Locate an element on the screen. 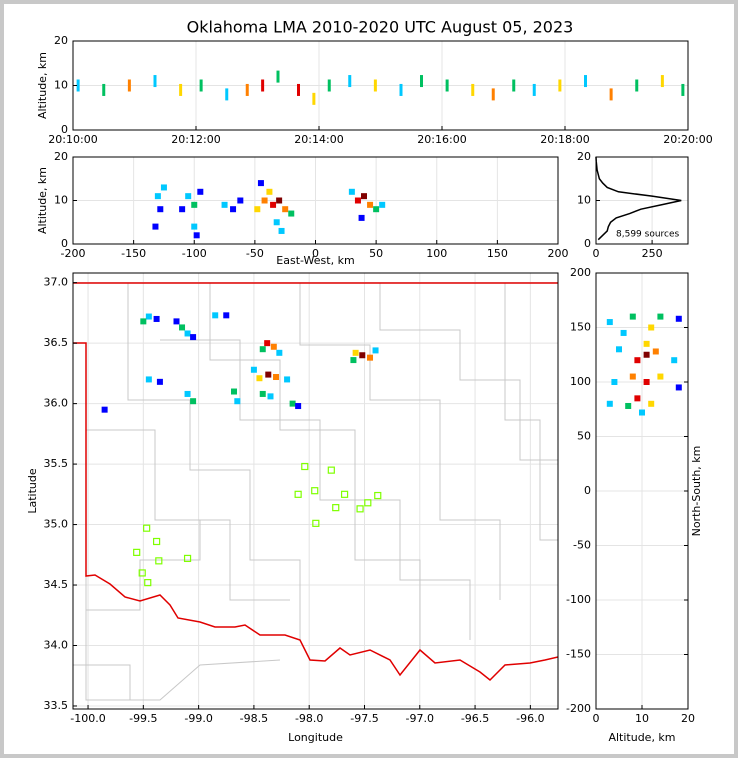 This screenshot has width=738, height=758. y-tick-label: -200 is located at coordinates (578, 708).